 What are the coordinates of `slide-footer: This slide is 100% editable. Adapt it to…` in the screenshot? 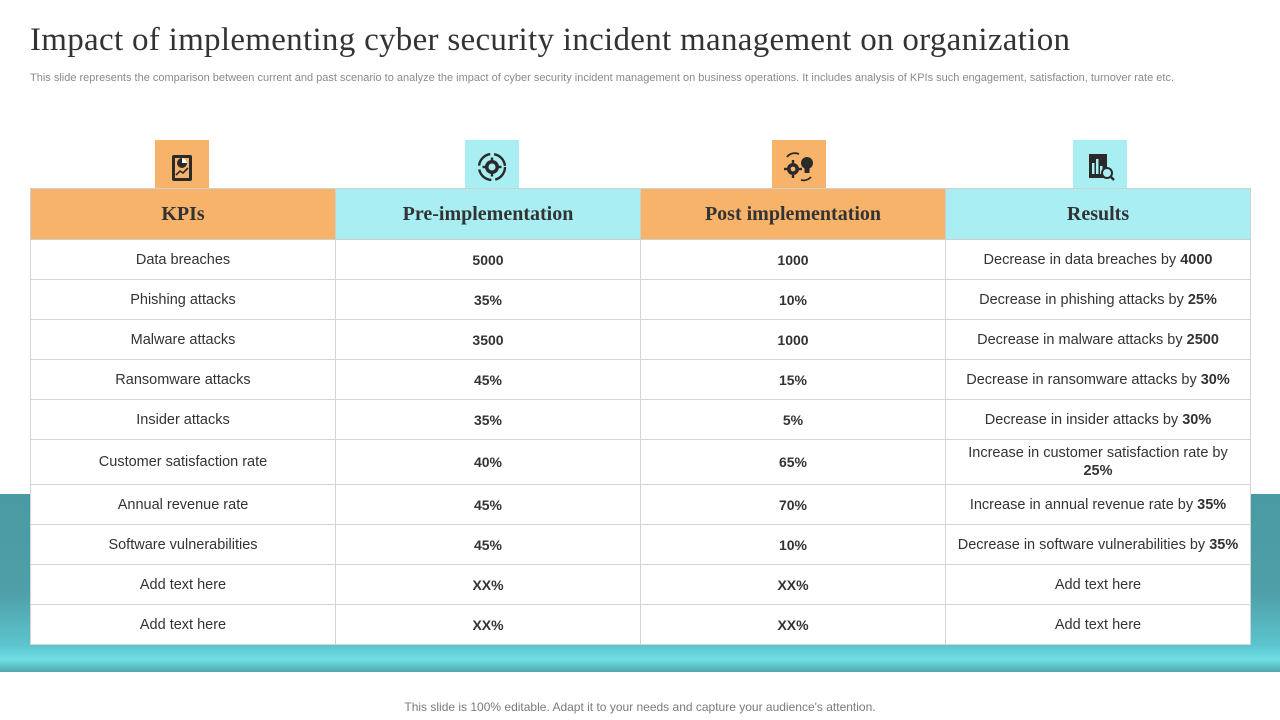 It's located at (640, 707).